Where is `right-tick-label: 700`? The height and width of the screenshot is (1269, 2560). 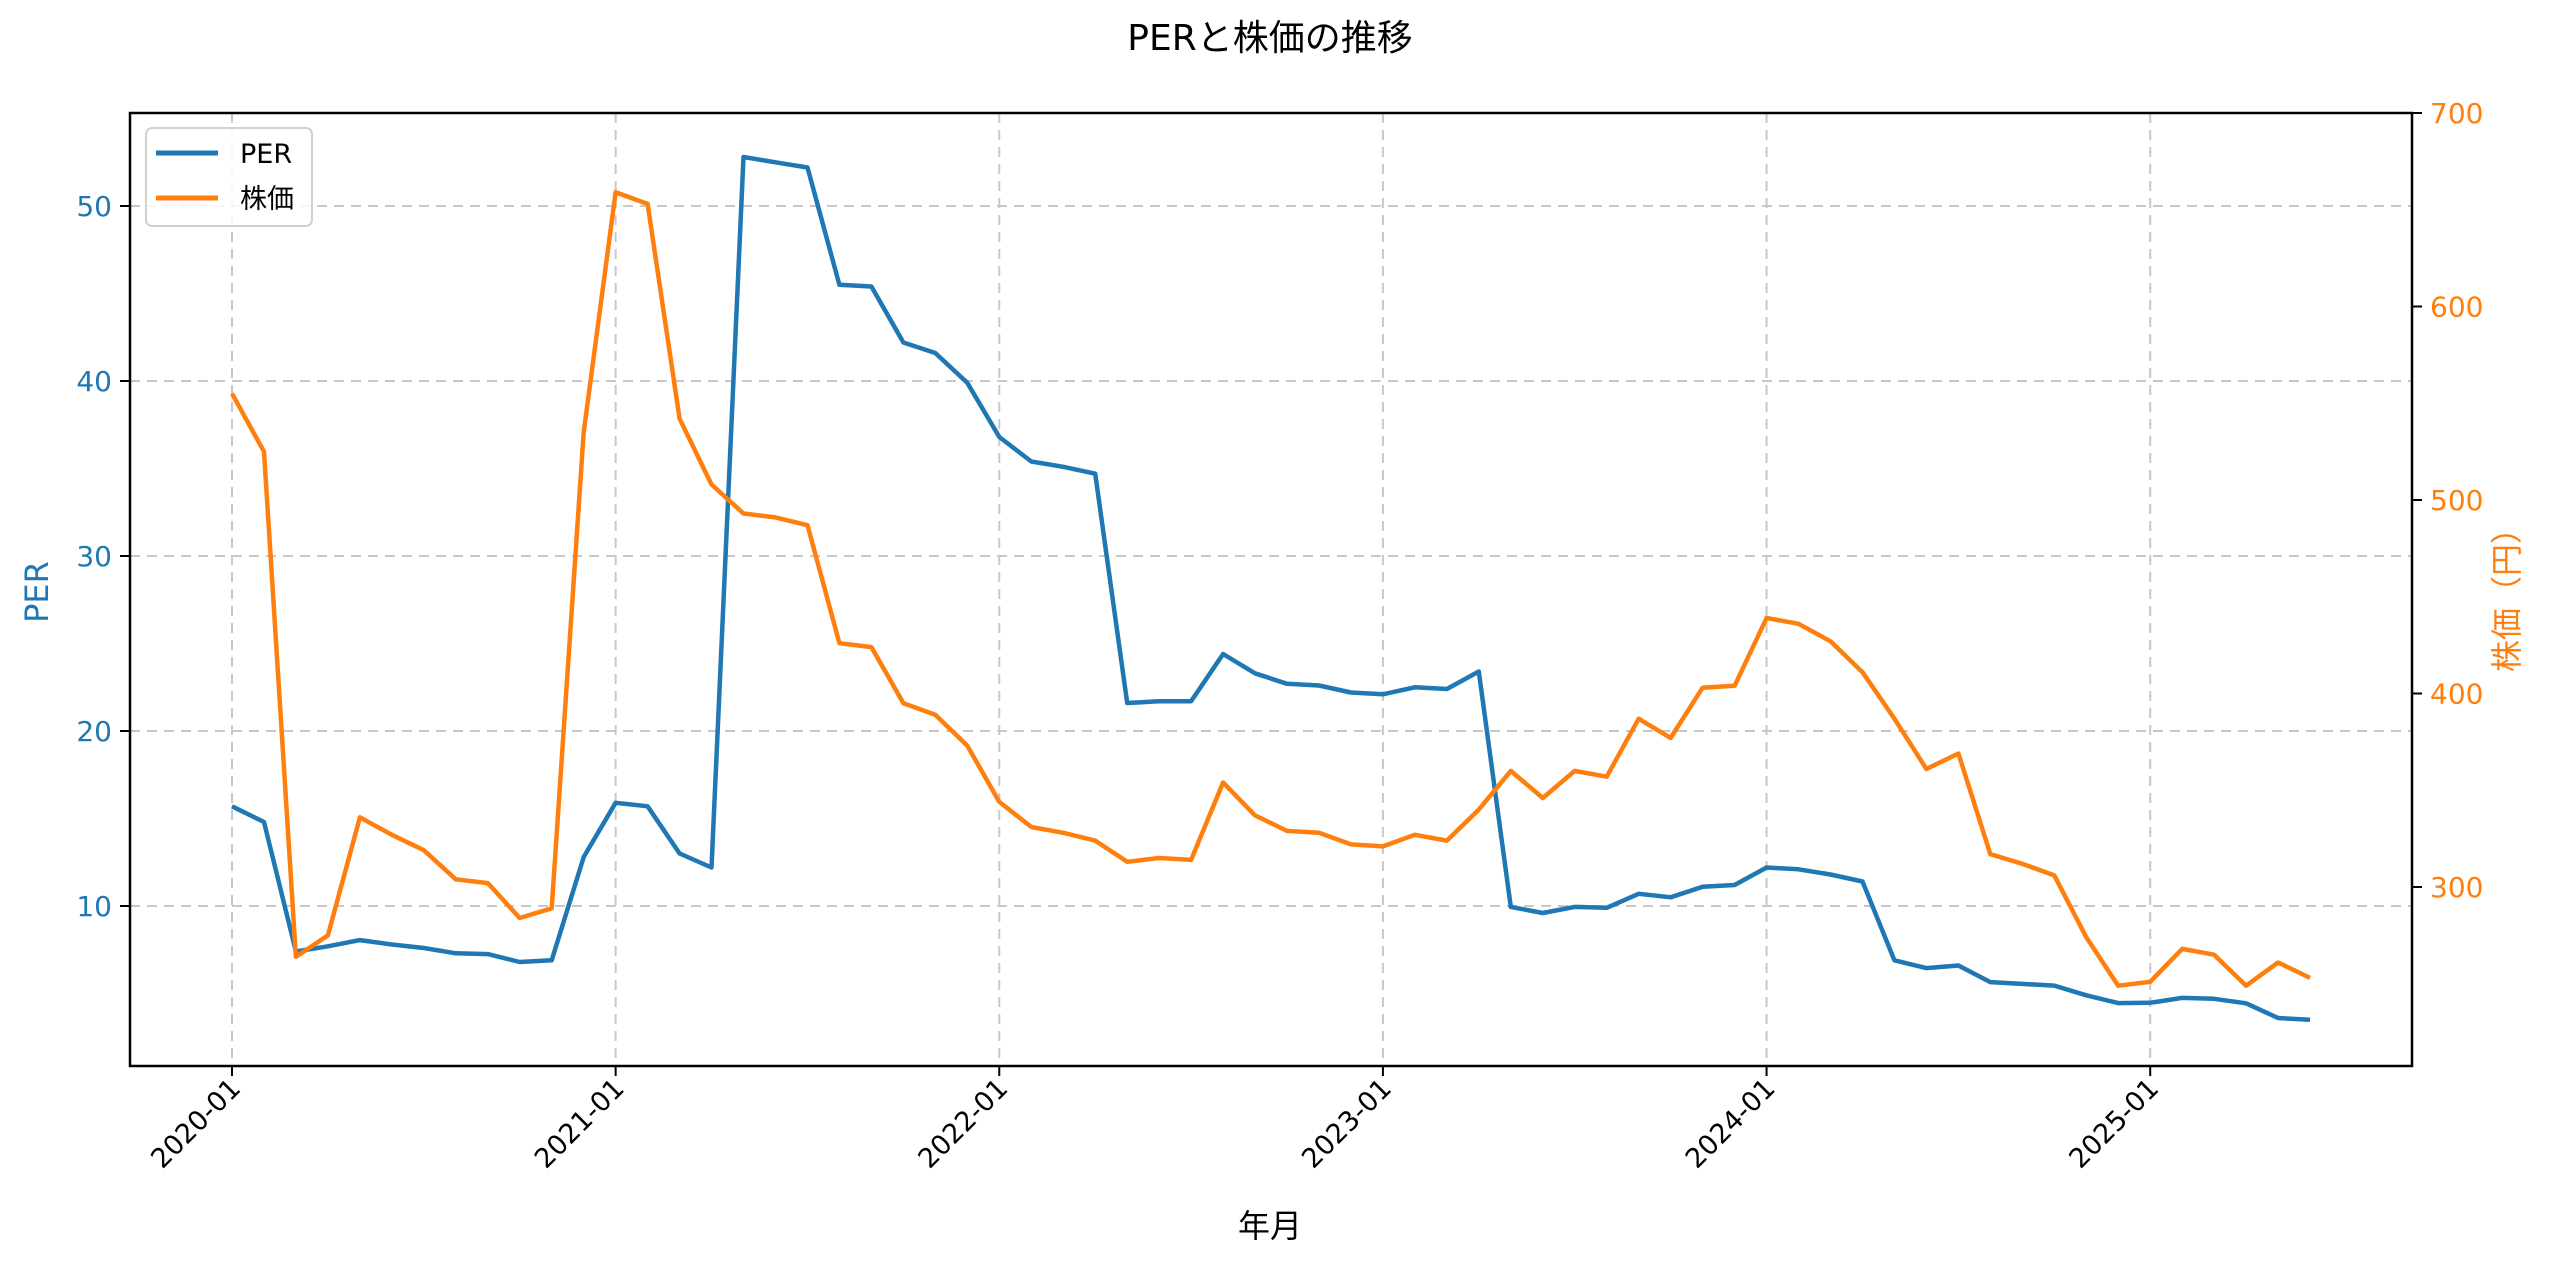
right-tick-label: 700 is located at coordinates (2456, 113).